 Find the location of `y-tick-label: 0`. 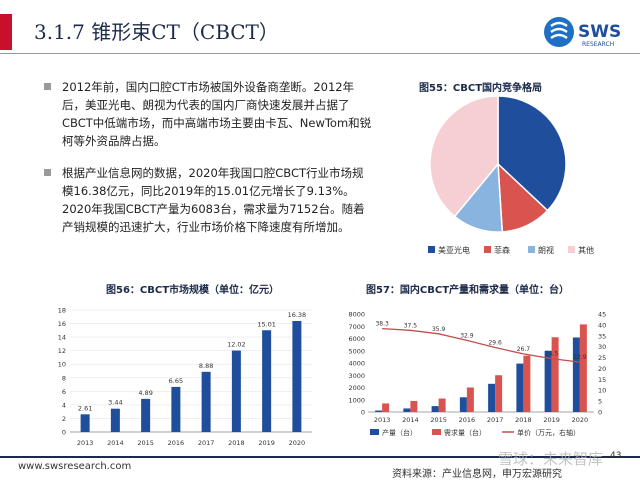

y-tick-label: 0 is located at coordinates (363, 413).